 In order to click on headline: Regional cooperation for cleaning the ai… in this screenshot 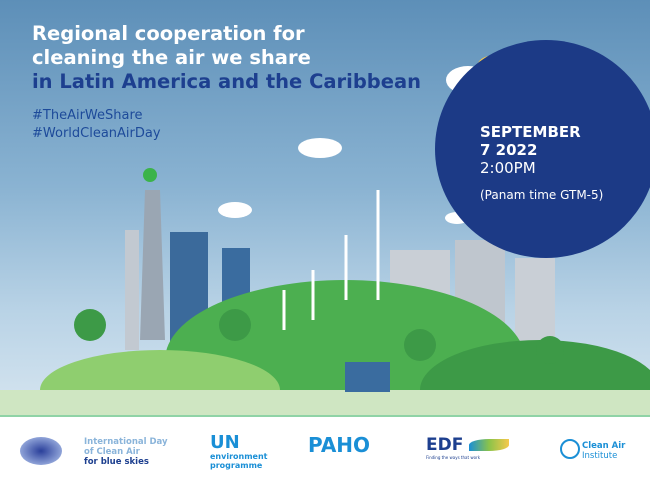, I will do `click(226, 58)`.